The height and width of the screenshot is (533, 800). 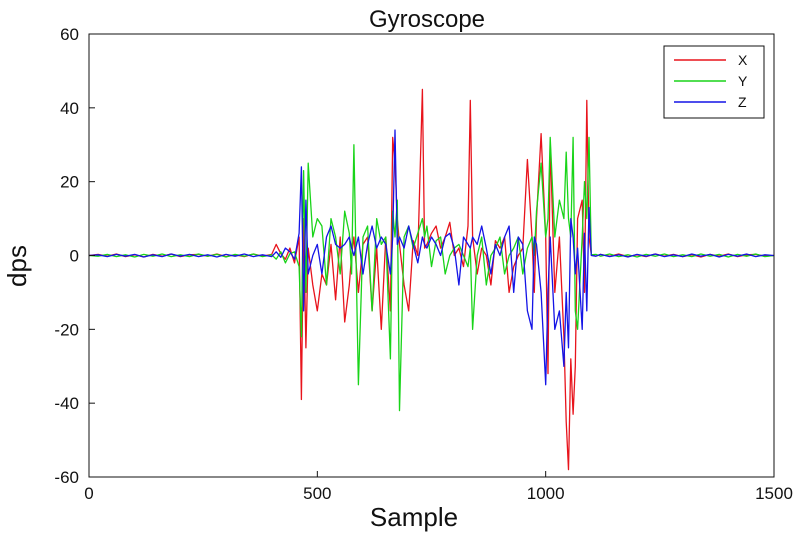 What do you see at coordinates (317, 493) in the screenshot?
I see `x-tick-label: 500` at bounding box center [317, 493].